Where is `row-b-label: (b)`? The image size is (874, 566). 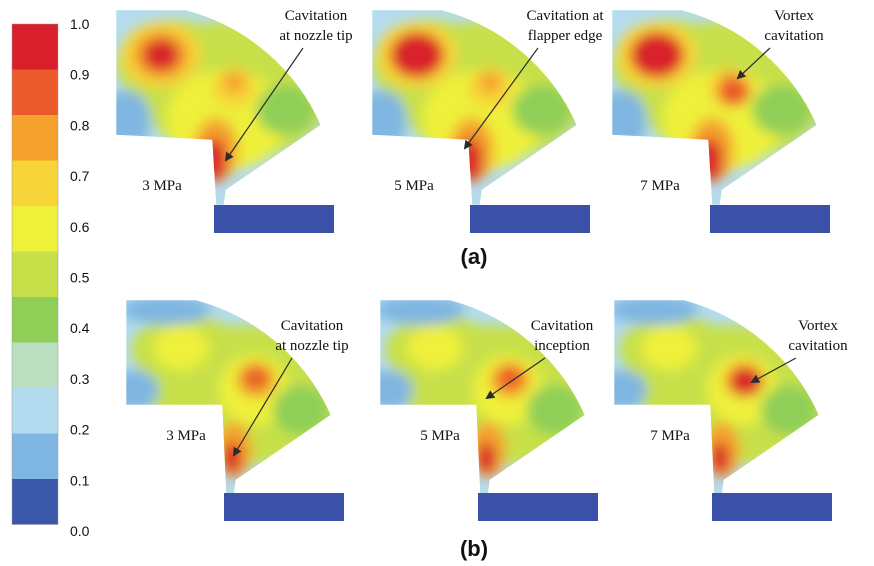
row-b-label: (b) is located at coordinates (474, 548).